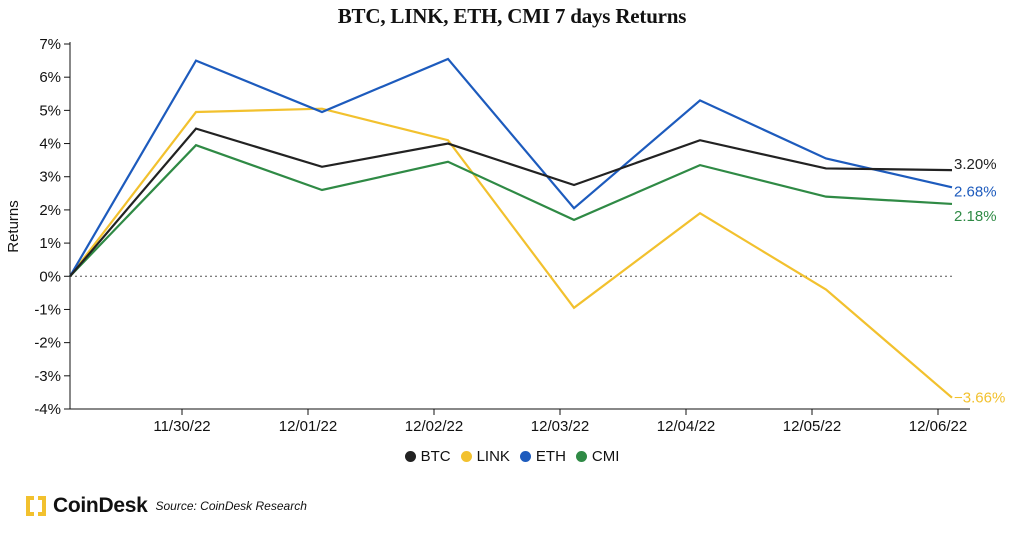 Image resolution: width=1024 pixels, height=533 pixels. I want to click on x-tick-label: 12/01/22, so click(308, 426).